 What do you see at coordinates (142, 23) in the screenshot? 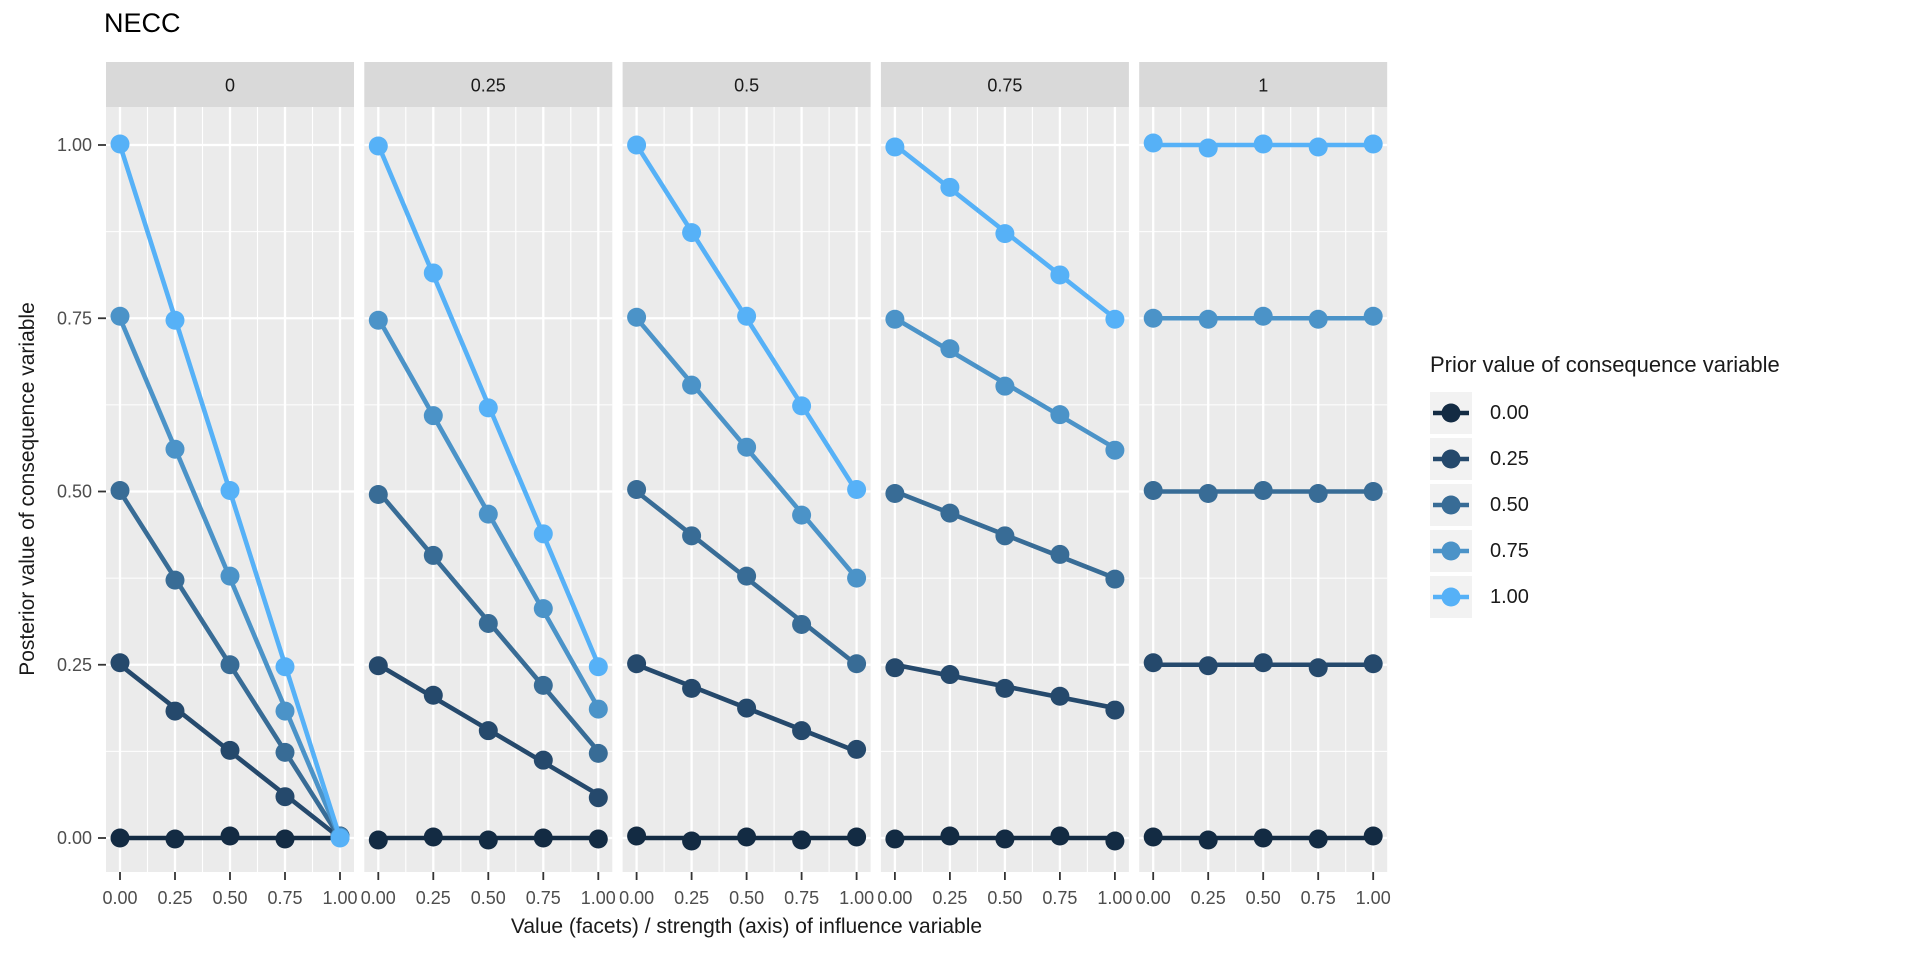
I see `chart-title: NECC` at bounding box center [142, 23].